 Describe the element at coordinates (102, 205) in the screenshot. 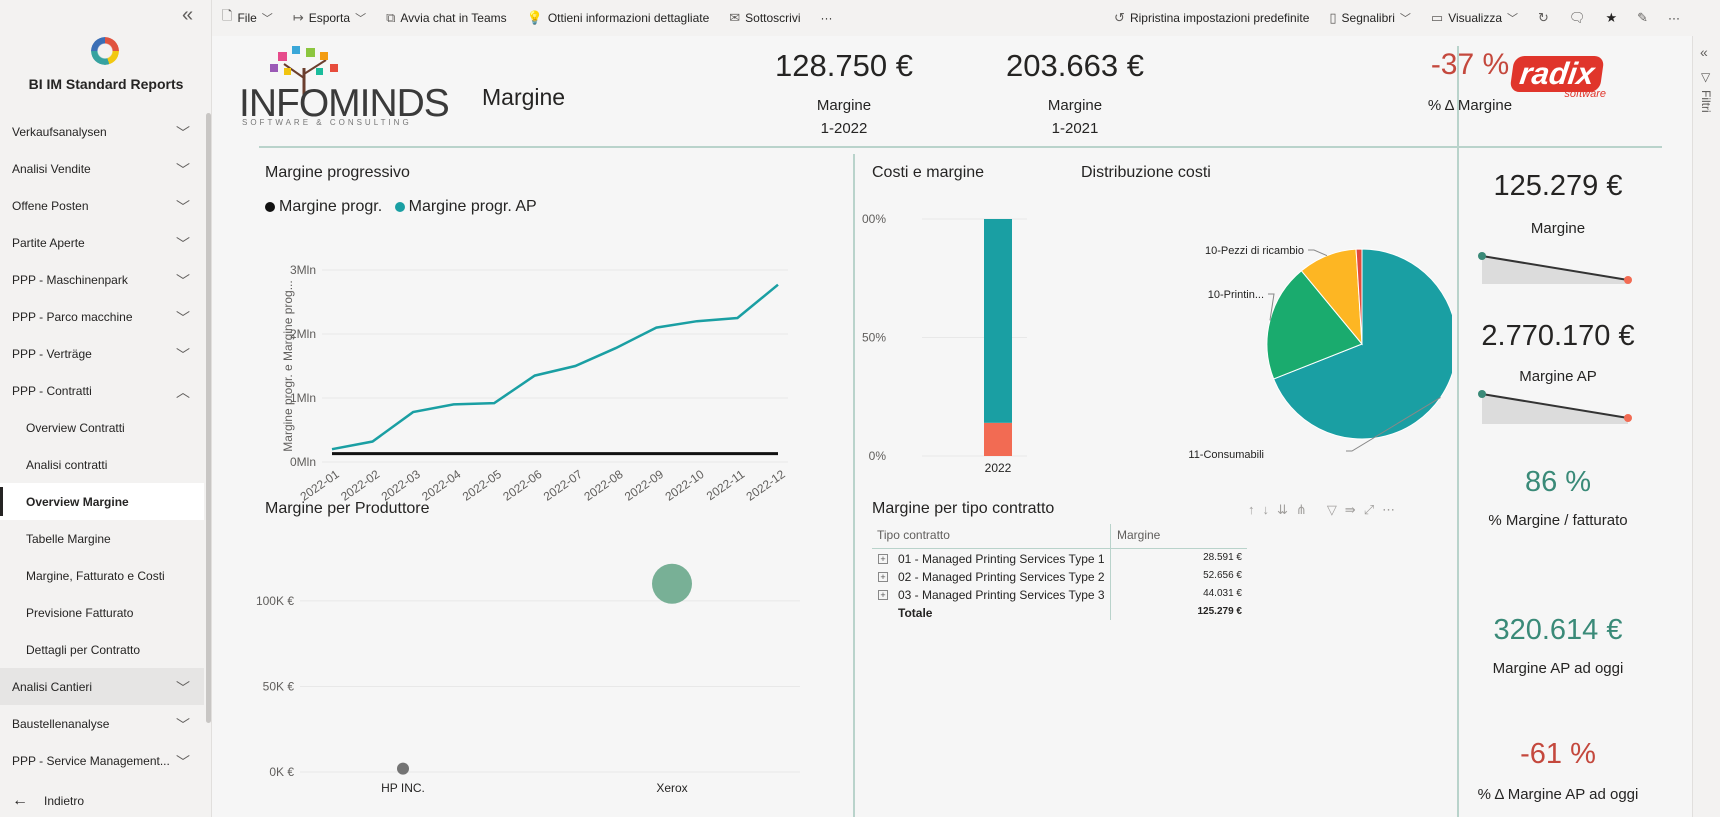

I see `nav-item: Offene Posten ﹀` at that location.